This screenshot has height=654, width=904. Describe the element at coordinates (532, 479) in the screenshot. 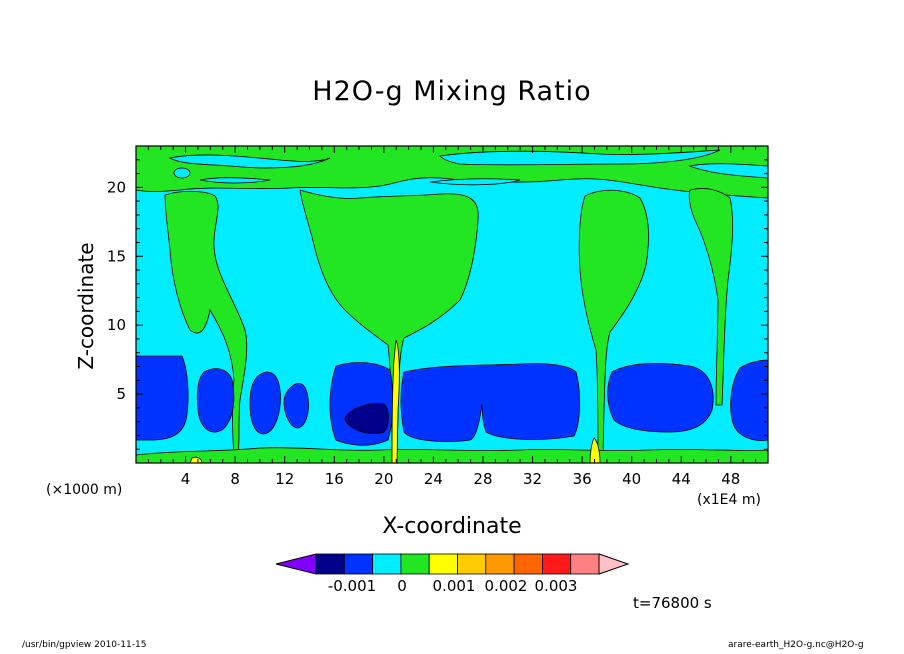

I see `x-tick-label: 32` at that location.